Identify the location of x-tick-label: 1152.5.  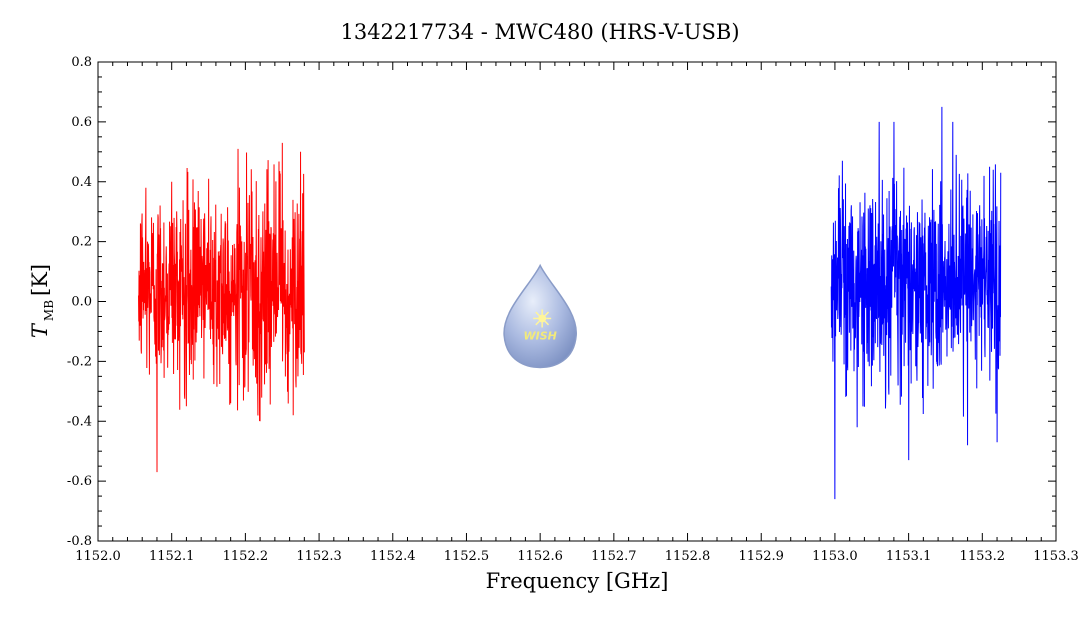
(467, 556).